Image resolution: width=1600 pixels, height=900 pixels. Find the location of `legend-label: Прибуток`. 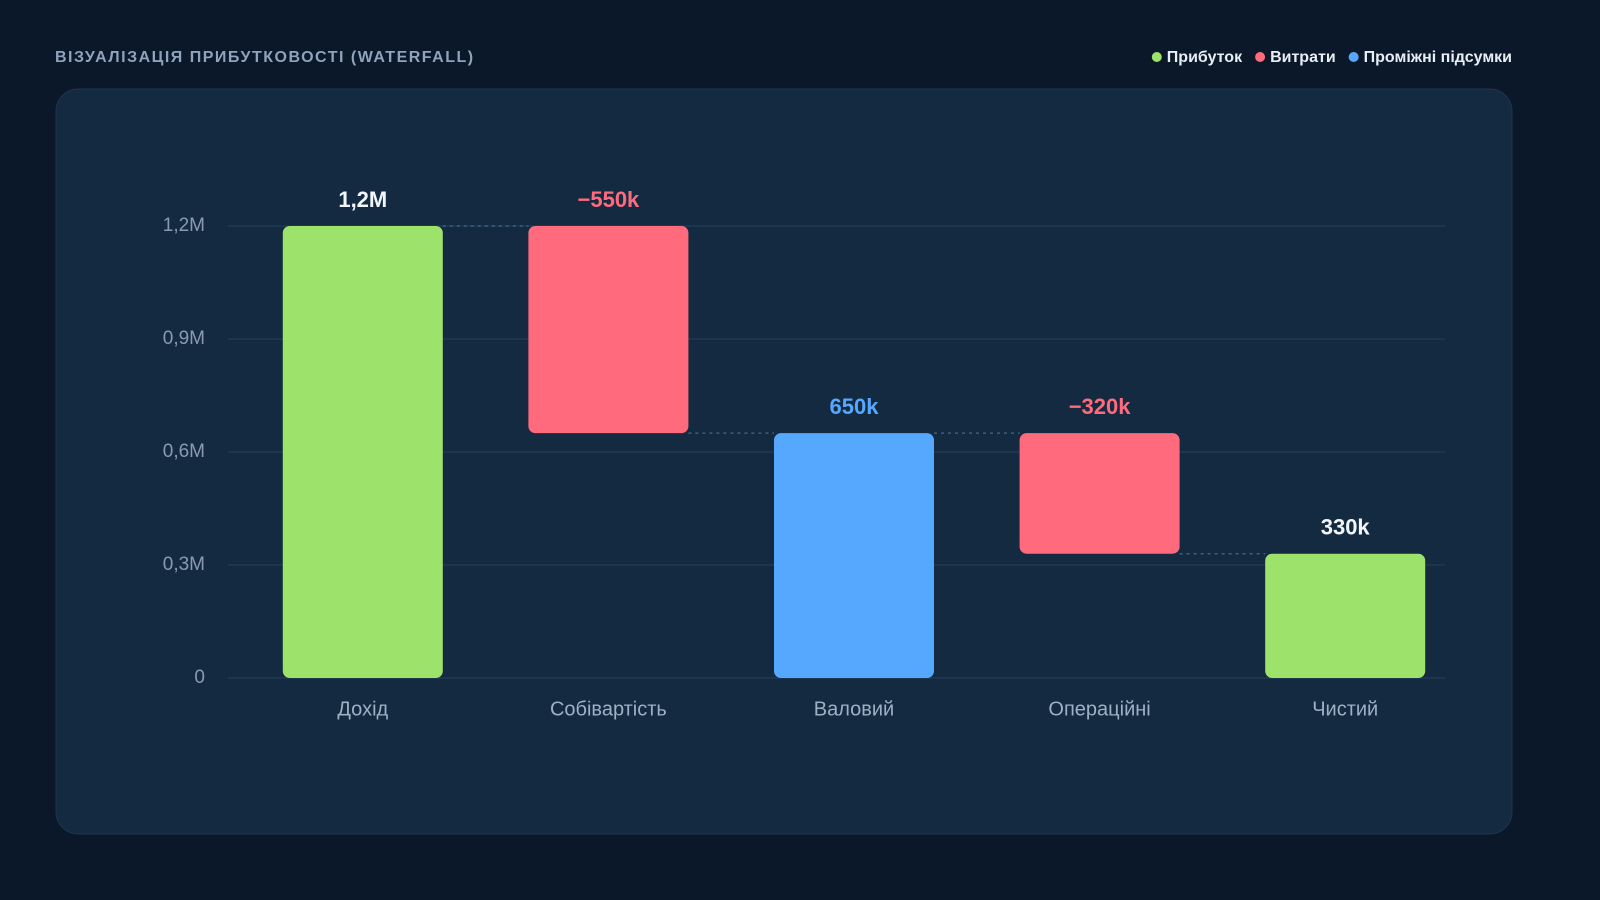

legend-label: Прибуток is located at coordinates (1205, 57).